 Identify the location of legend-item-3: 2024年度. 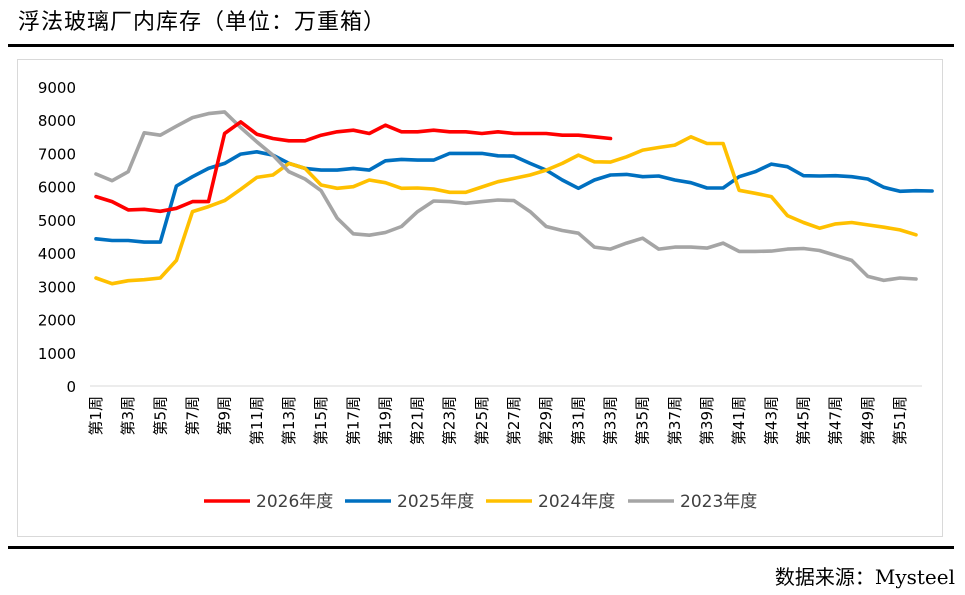
(550, 502).